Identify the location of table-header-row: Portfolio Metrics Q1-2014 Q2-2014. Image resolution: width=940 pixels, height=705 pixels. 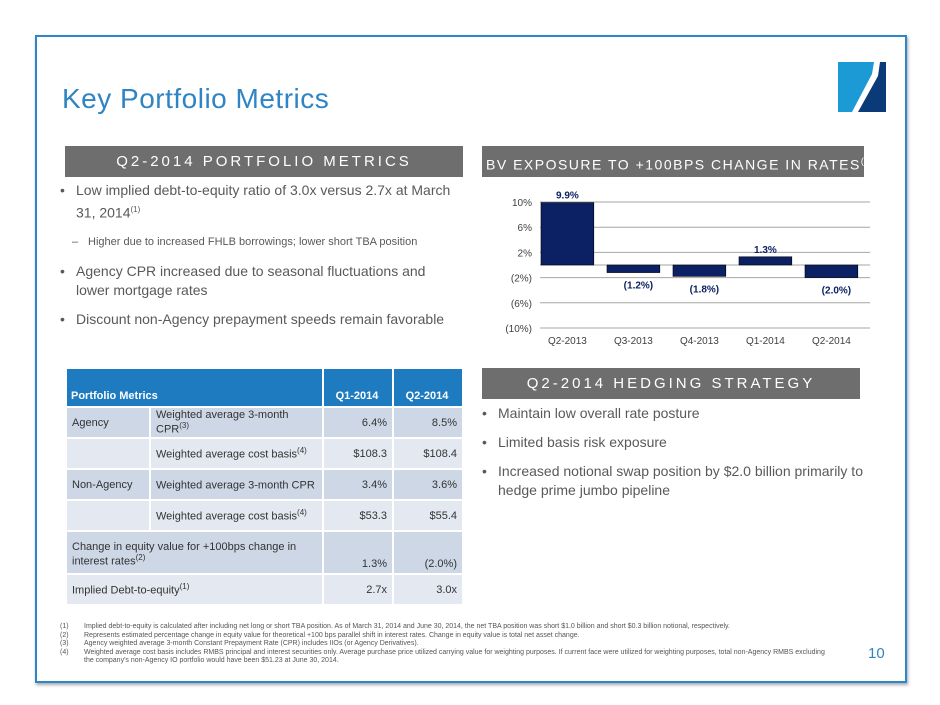
(264, 387).